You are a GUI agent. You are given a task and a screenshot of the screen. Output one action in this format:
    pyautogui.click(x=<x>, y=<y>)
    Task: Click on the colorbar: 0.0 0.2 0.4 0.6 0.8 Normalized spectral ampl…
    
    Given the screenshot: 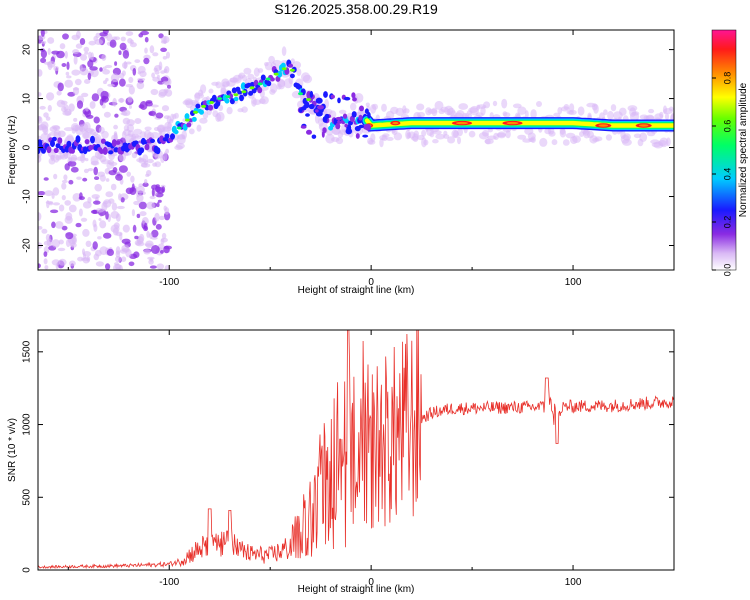 What is the action you would take?
    pyautogui.click(x=730, y=152)
    